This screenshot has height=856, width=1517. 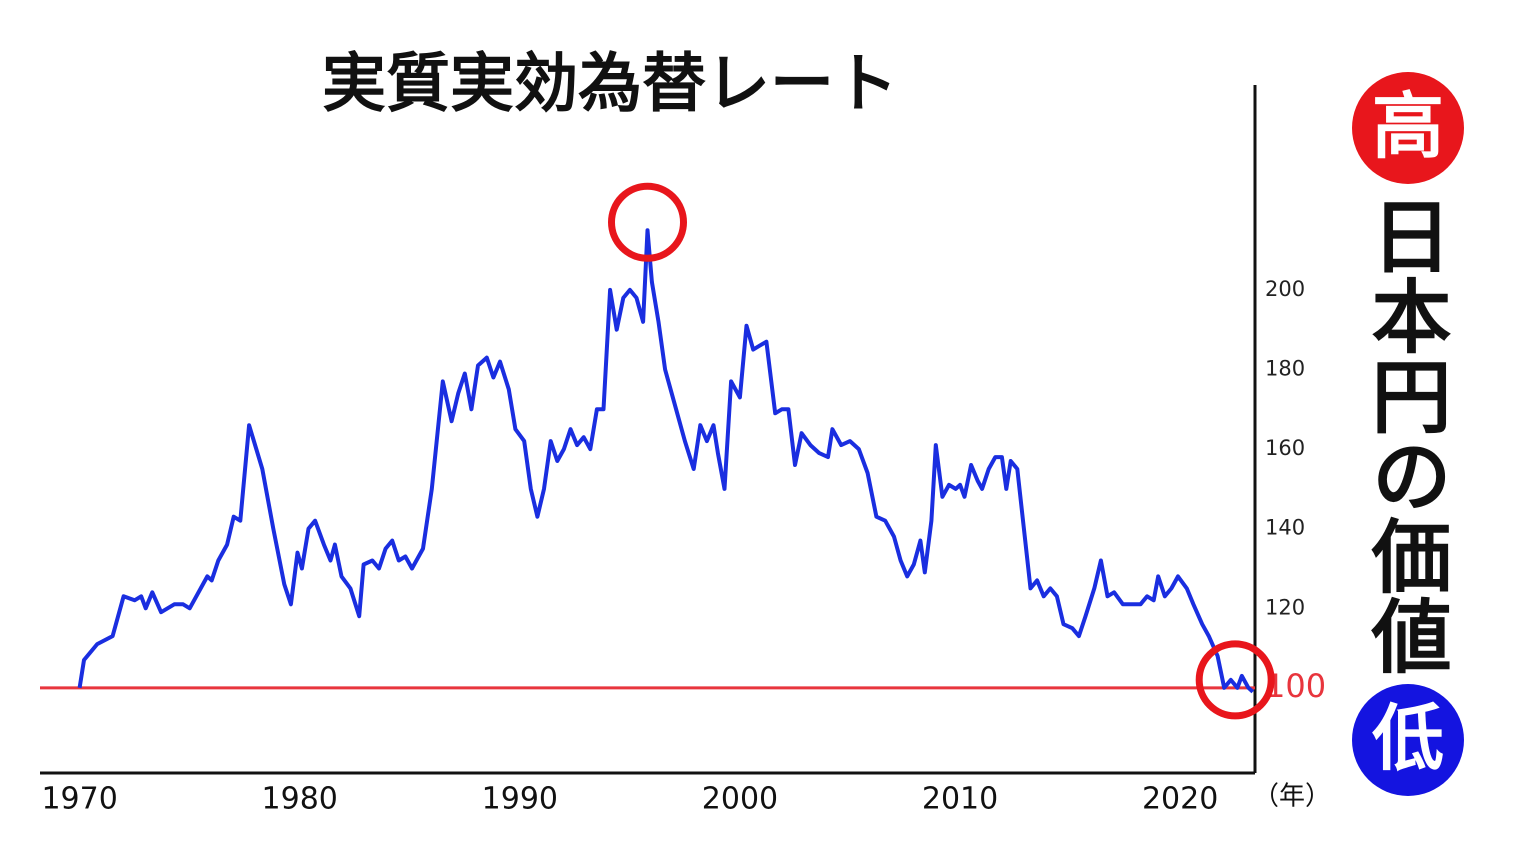 I want to click on low-label: 低, so click(x=1408, y=739).